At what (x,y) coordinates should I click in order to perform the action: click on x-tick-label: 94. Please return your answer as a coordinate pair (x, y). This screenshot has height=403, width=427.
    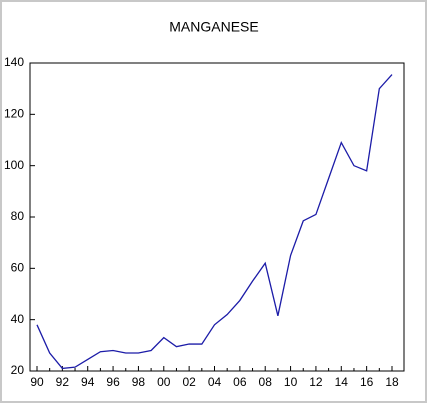
    Looking at the image, I should click on (88, 382).